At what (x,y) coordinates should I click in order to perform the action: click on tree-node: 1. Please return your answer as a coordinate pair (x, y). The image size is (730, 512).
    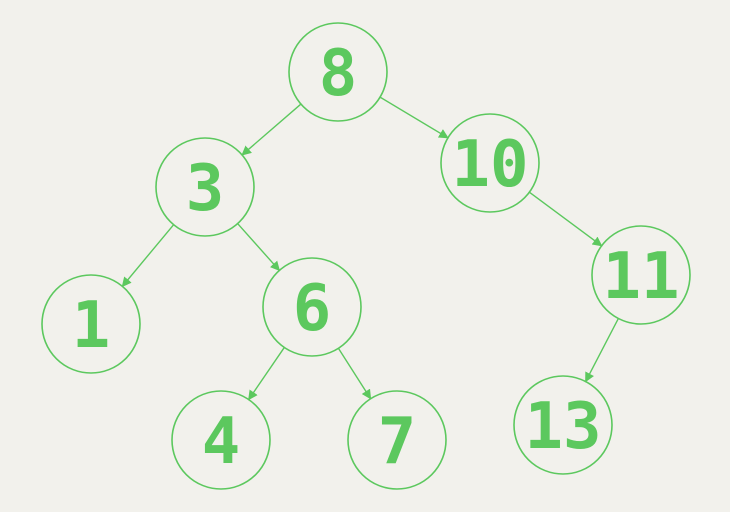
    Looking at the image, I should click on (91, 324).